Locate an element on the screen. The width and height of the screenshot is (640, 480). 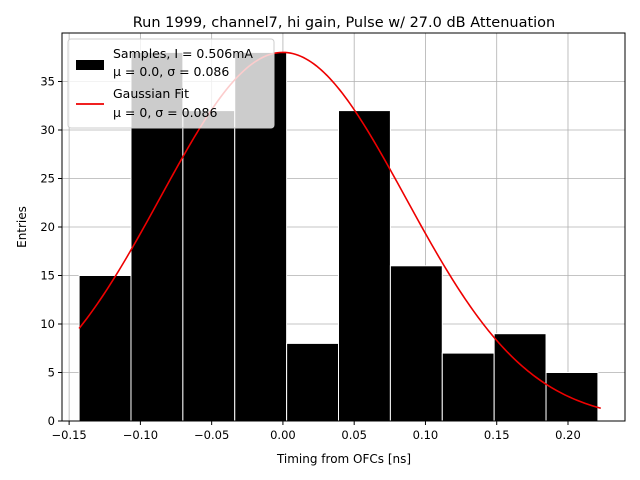
x-tick-label: −0.15 is located at coordinates (69, 435).